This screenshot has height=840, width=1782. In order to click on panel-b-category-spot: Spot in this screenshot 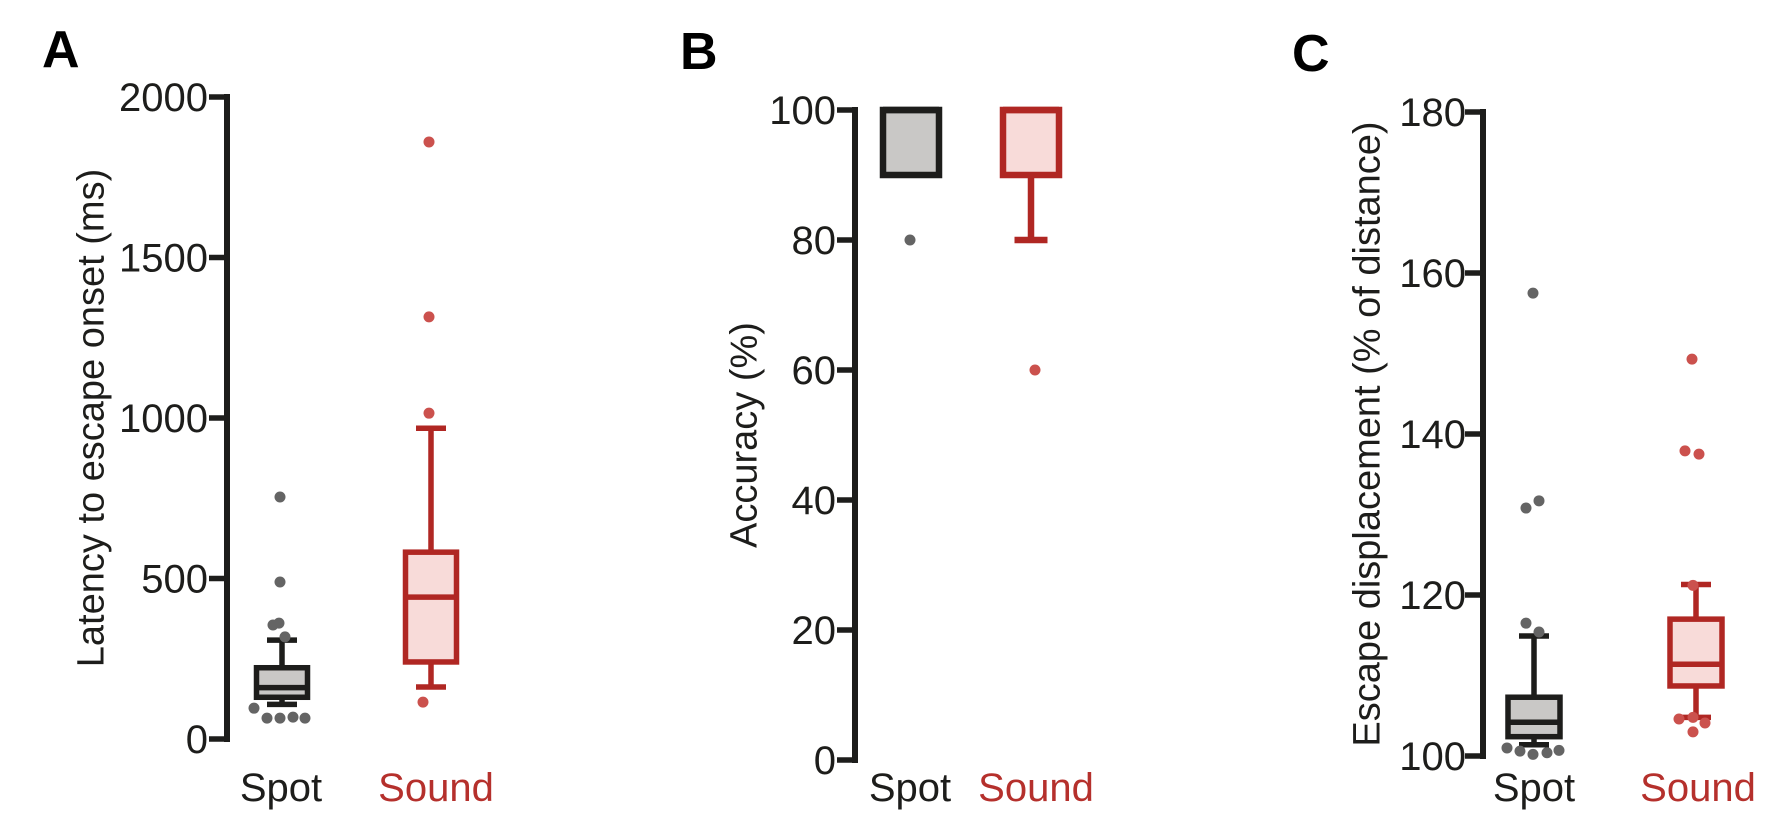, I will do `click(910, 788)`.